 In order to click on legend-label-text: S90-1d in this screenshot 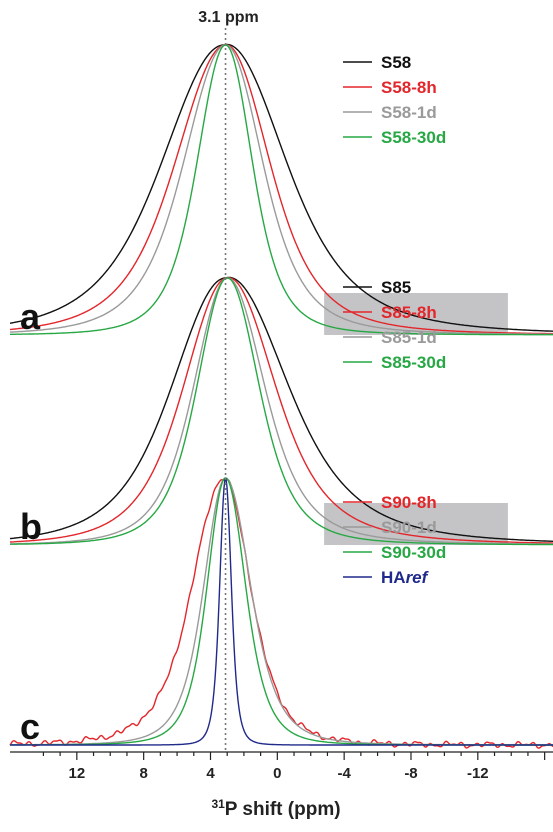, I will do `click(409, 527)`.